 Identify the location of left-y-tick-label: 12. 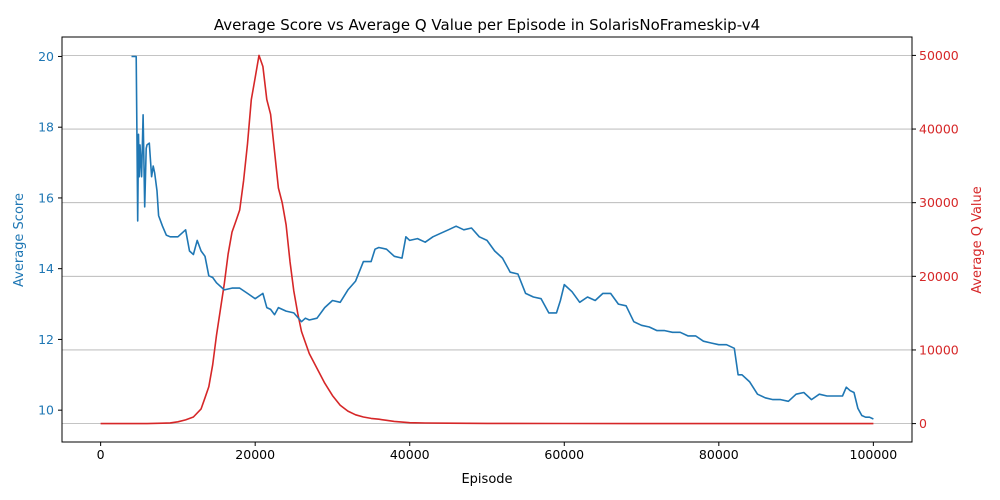
(46, 339).